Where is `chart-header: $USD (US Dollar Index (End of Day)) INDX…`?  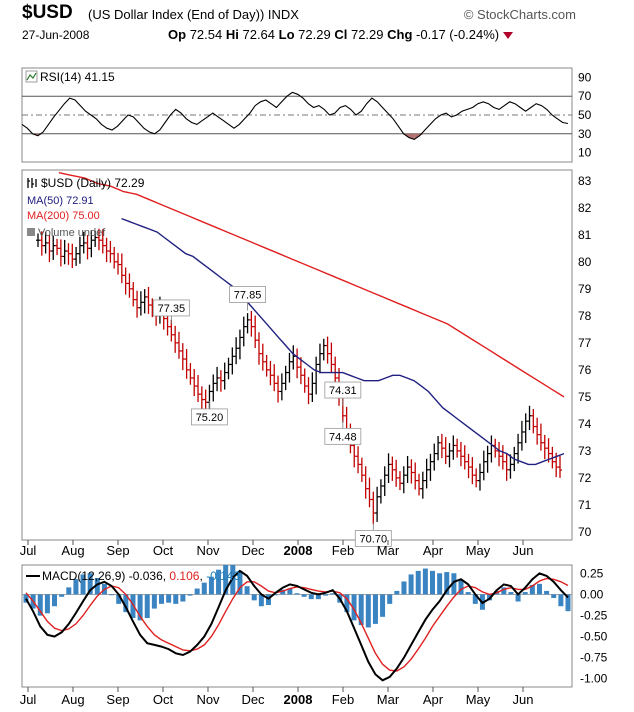
chart-header: $USD (US Dollar Index (End of Day)) INDX… is located at coordinates (317, 25).